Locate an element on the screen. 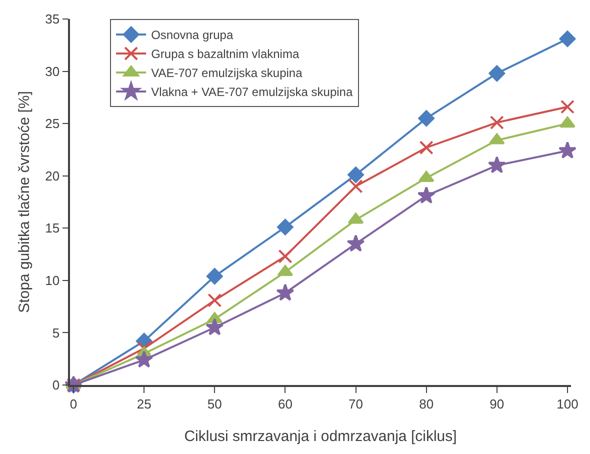  x-tick-label: 50 is located at coordinates (214, 404).